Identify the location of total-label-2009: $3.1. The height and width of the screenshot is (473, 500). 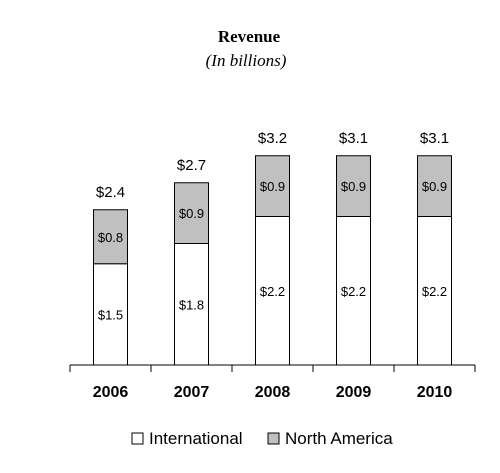
(353, 138).